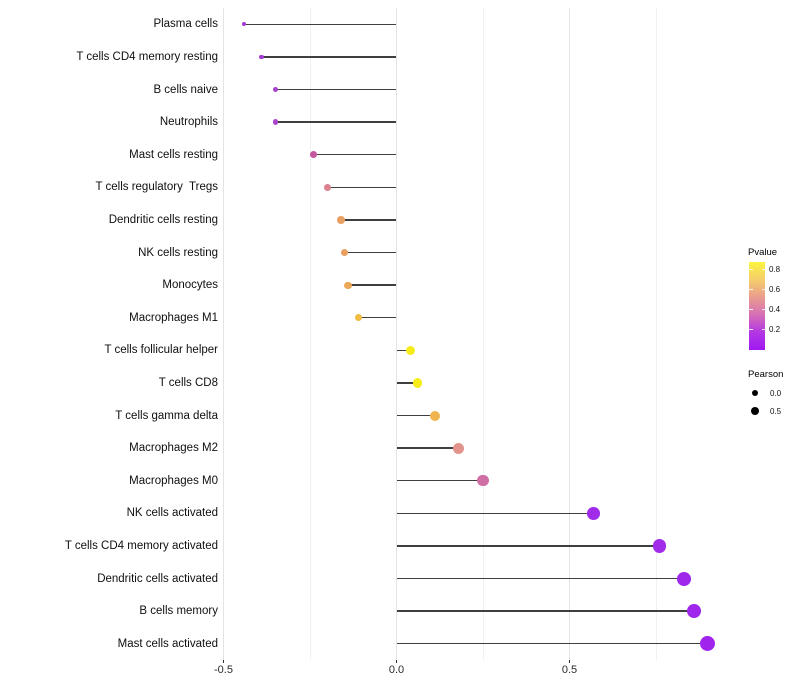 This screenshot has width=800, height=700. I want to click on y-axis-label: Mast cells activated, so click(167, 643).